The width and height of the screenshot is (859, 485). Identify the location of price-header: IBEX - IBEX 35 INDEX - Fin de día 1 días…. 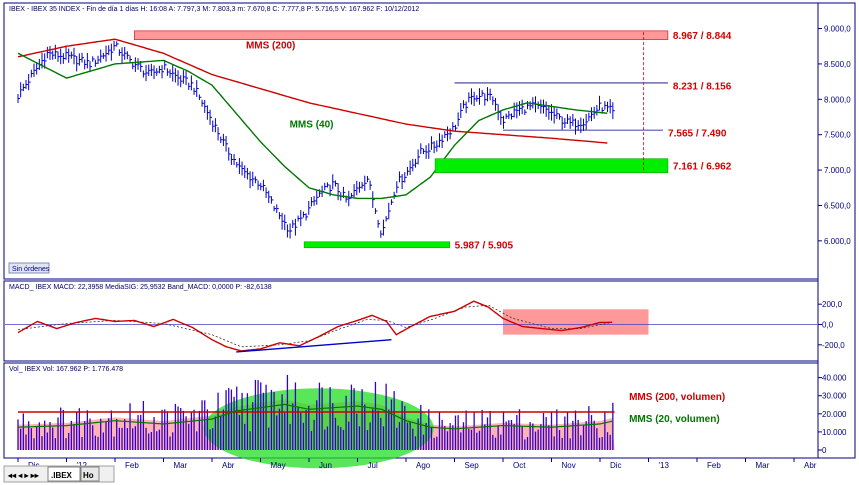
(214, 9).